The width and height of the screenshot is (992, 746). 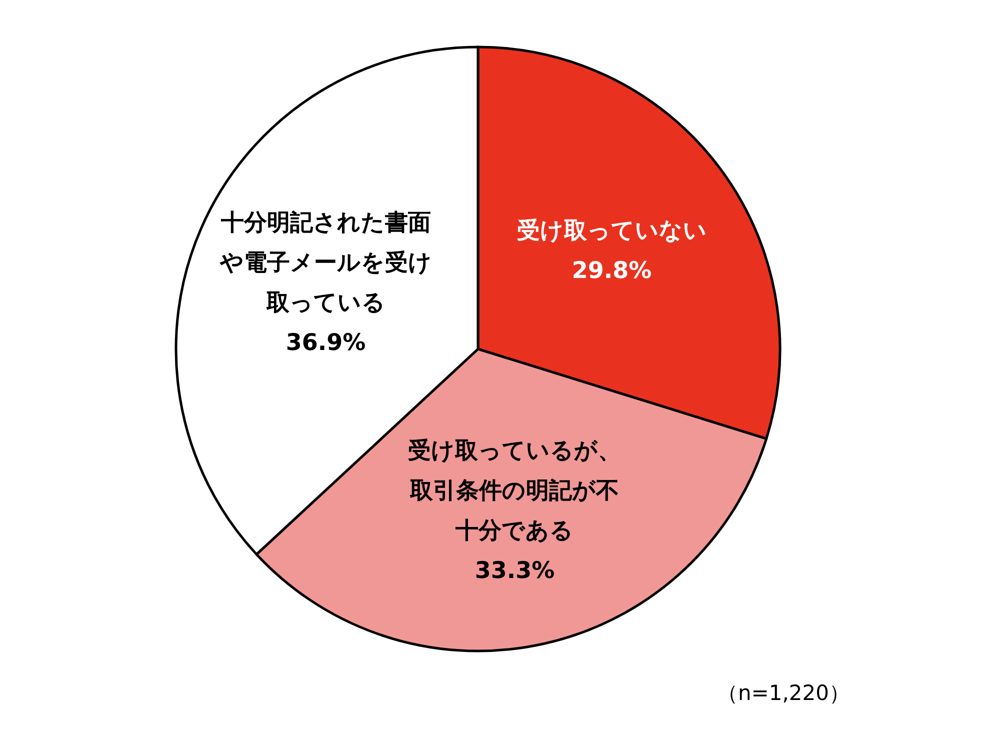 What do you see at coordinates (783, 693) in the screenshot?
I see `text: （n=1,220）` at bounding box center [783, 693].